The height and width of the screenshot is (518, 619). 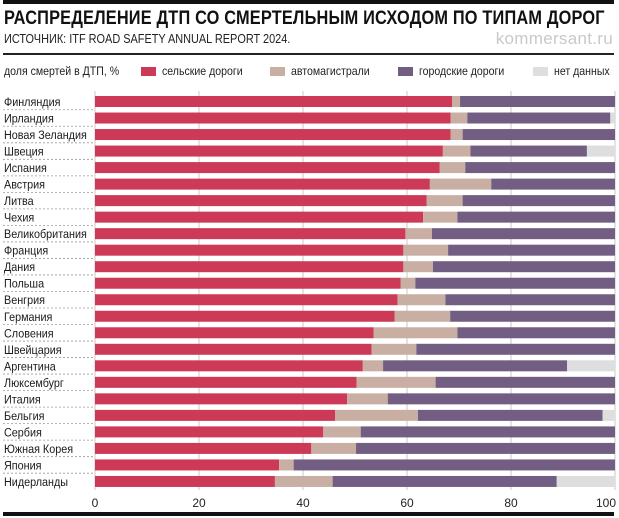 I want to click on legend-label-no-data: нет данных, so click(x=582, y=71).